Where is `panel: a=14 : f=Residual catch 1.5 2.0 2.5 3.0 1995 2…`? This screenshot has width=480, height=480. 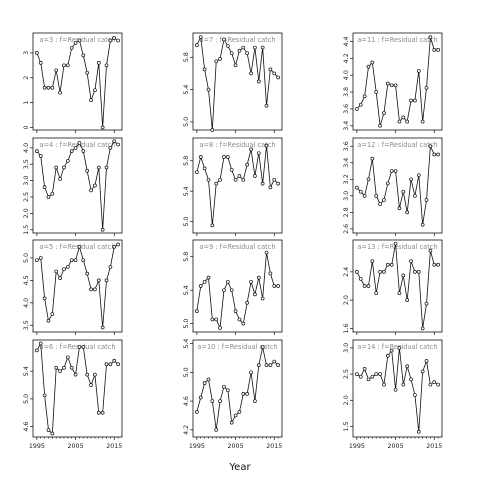
panel: a=14 : f=Residual catch 1.5 2.0 2.5 3.0 1995 2… is located at coordinates (393, 394).